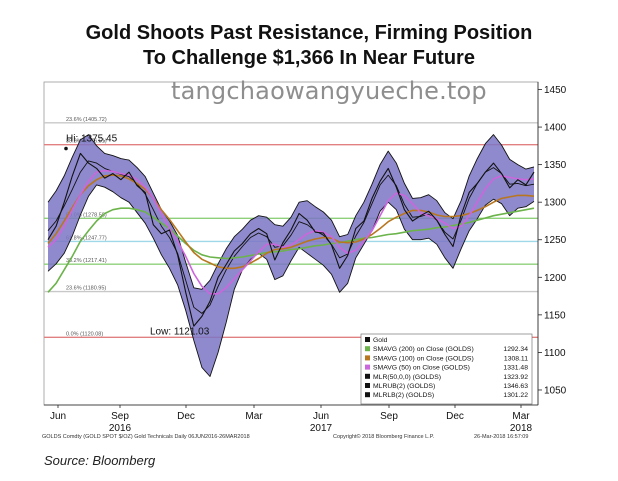  Describe the element at coordinates (100, 460) in the screenshot. I see `source-caption: Source: Bloomberg` at that location.